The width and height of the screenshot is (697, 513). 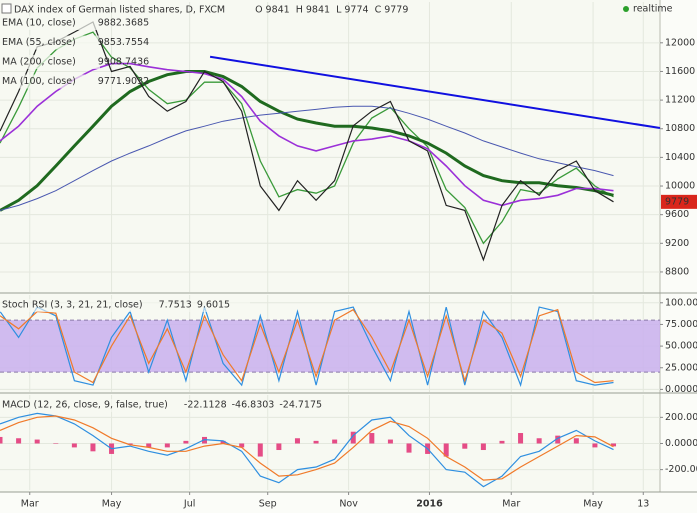 I want to click on y-tick-label: 11200, so click(x=680, y=100).